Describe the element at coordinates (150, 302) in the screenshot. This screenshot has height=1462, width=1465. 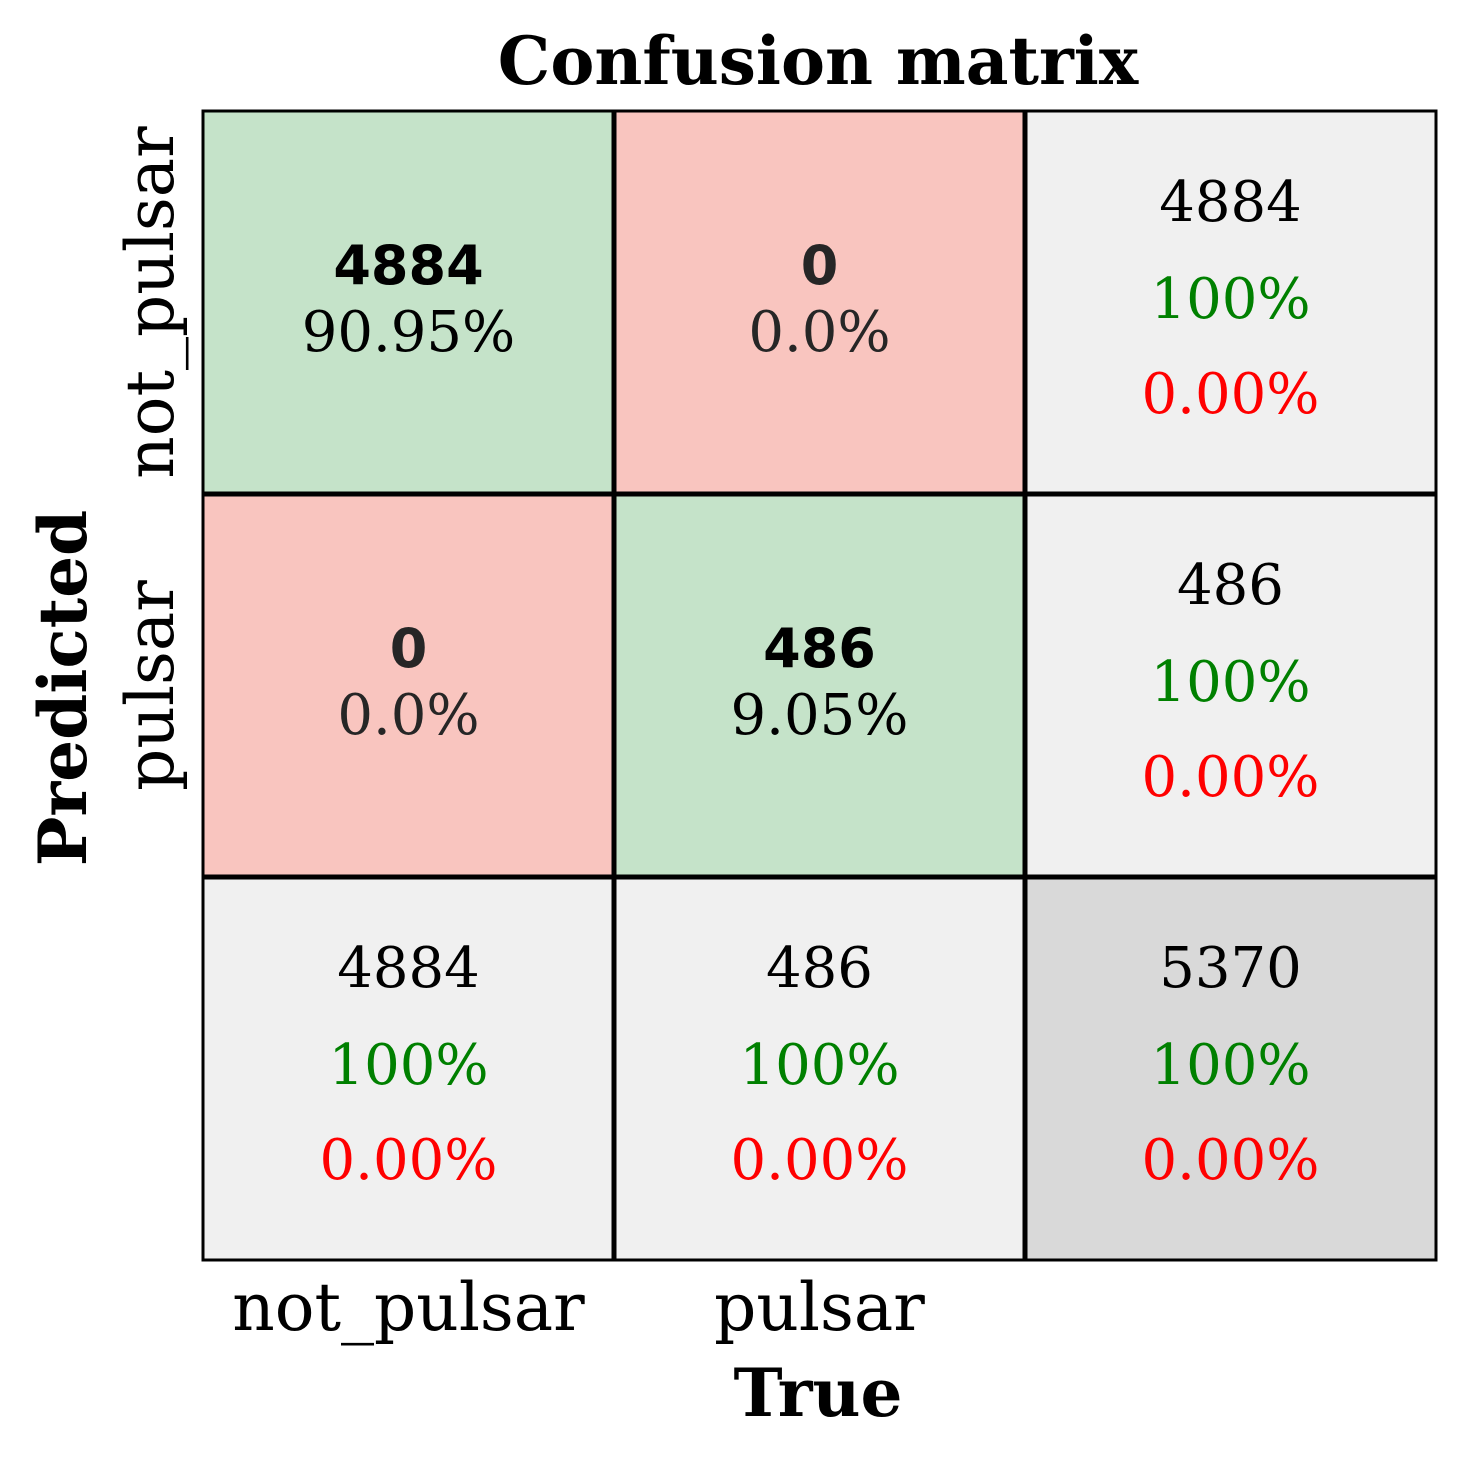
I see `y-tick-label: not_pulsar` at that location.